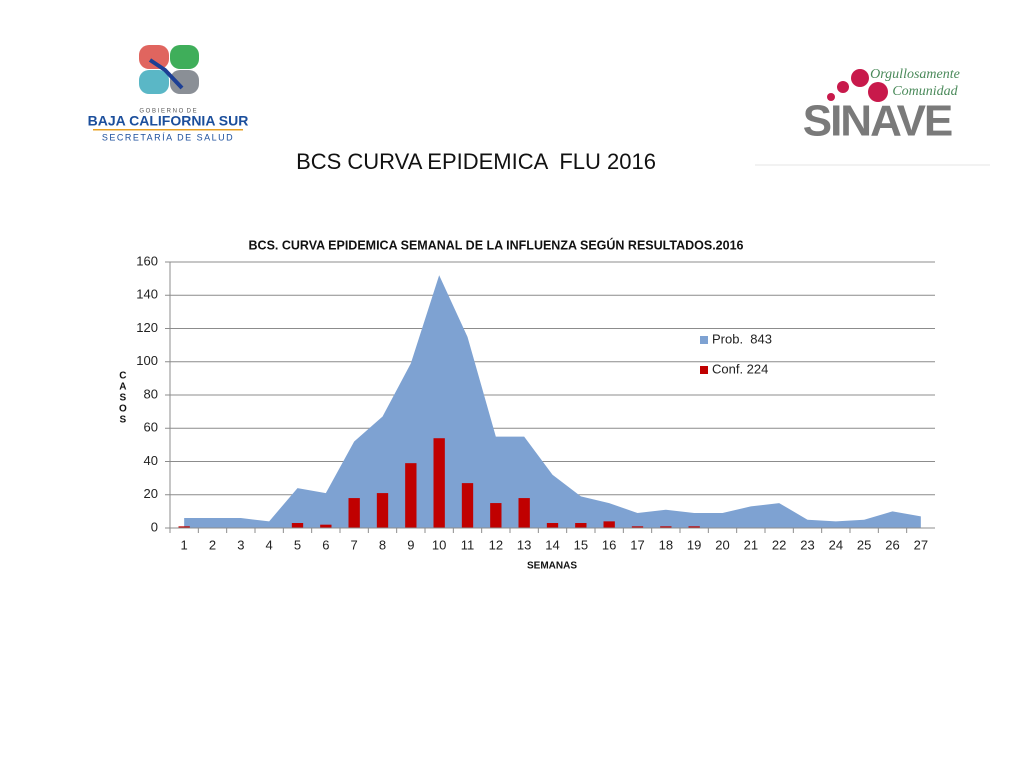  Describe the element at coordinates (476, 161) in the screenshot. I see `slide-title: BCS CURVA EPIDEMICA FLU 2016` at that location.